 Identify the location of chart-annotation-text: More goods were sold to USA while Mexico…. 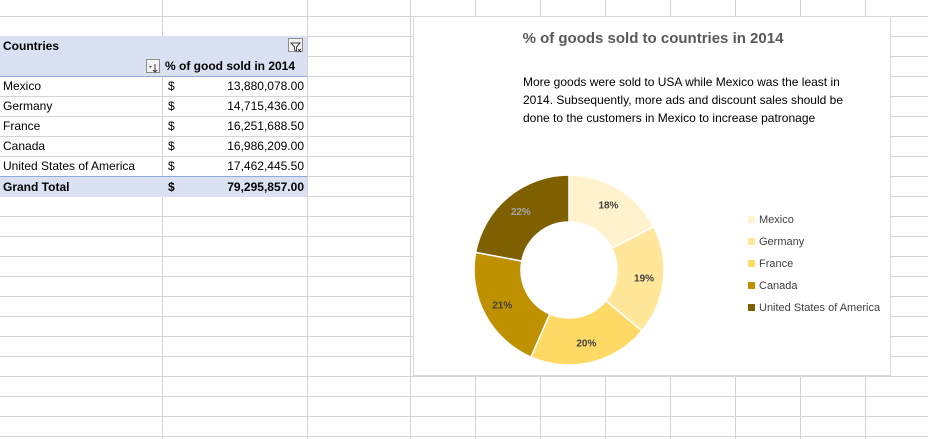
(683, 100).